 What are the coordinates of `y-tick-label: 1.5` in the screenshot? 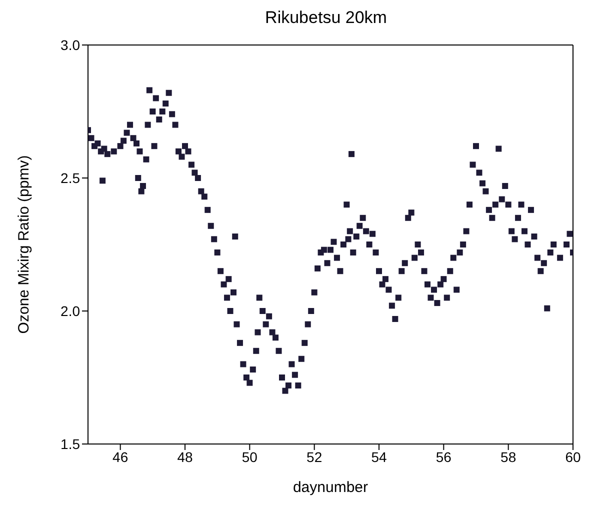 It's located at (70, 444).